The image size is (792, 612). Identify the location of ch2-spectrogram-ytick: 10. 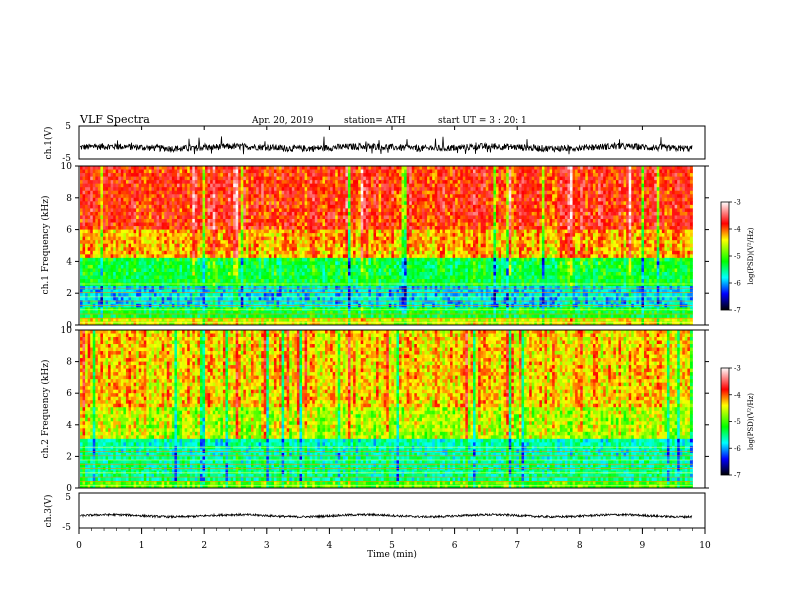
(67, 331).